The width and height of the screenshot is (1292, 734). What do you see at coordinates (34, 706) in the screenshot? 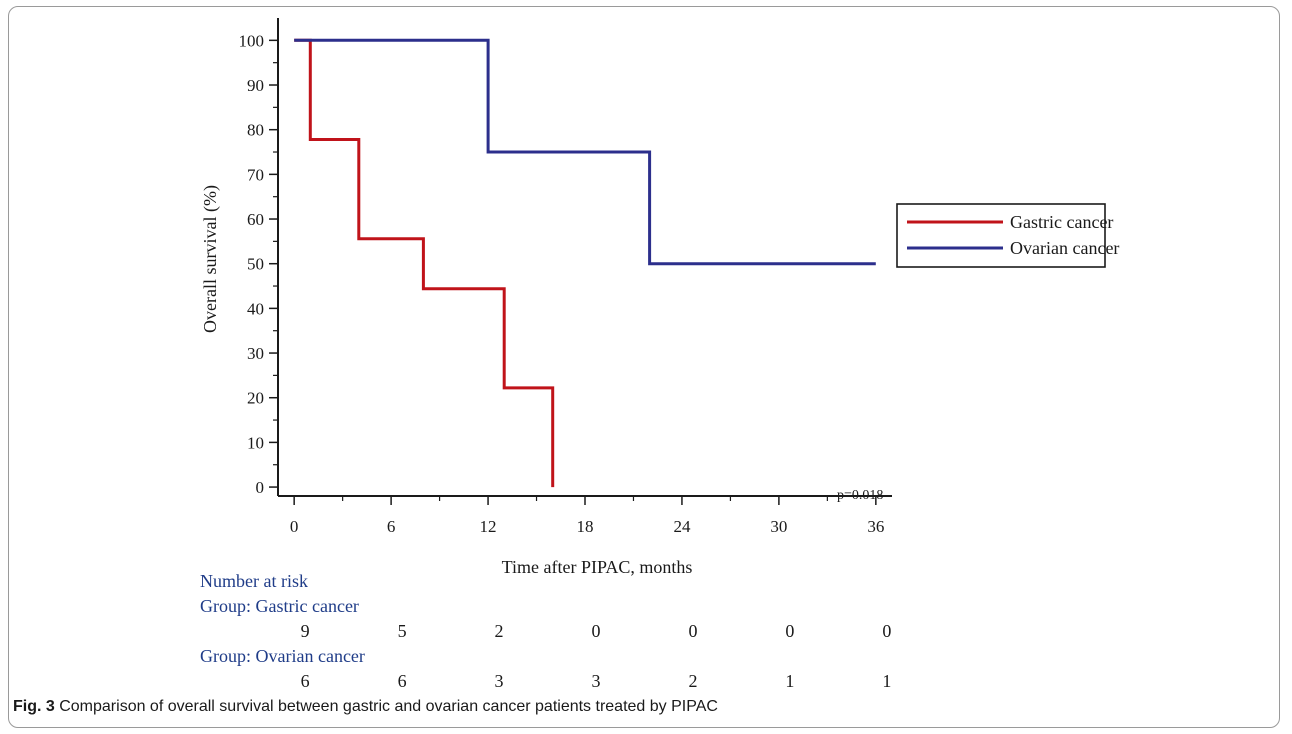
I see `figure-caption-label: Fig. 3` at bounding box center [34, 706].